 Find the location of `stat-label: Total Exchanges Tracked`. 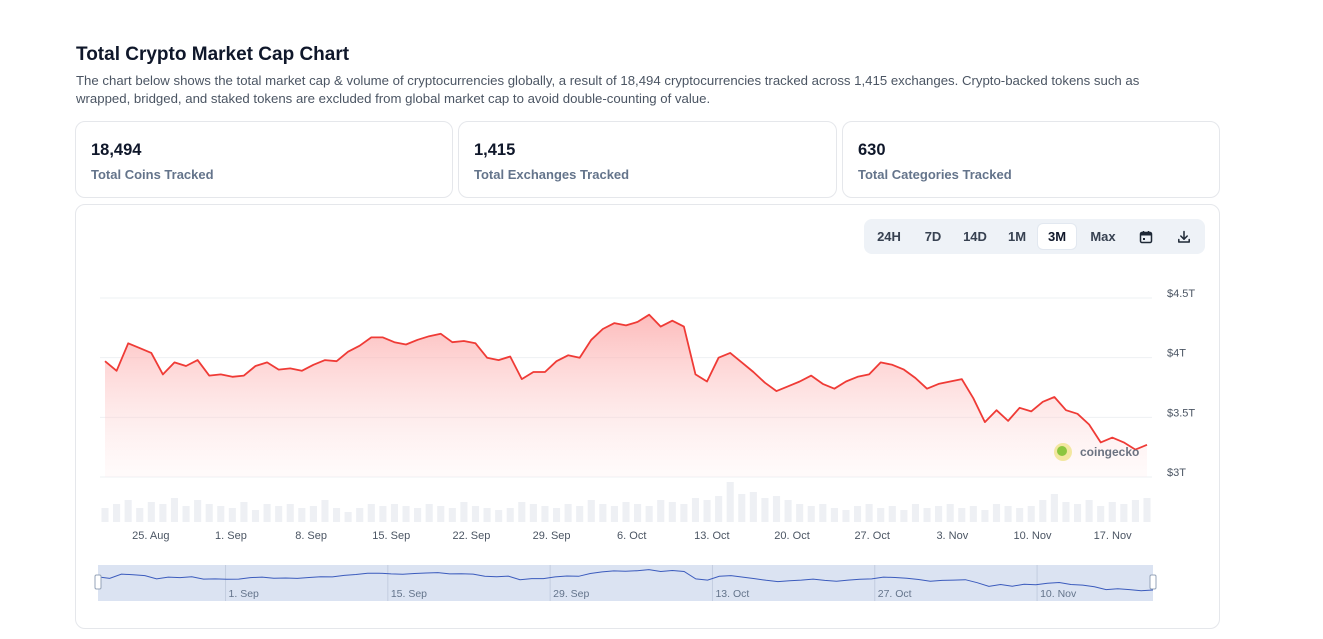

stat-label: Total Exchanges Tracked is located at coordinates (552, 174).